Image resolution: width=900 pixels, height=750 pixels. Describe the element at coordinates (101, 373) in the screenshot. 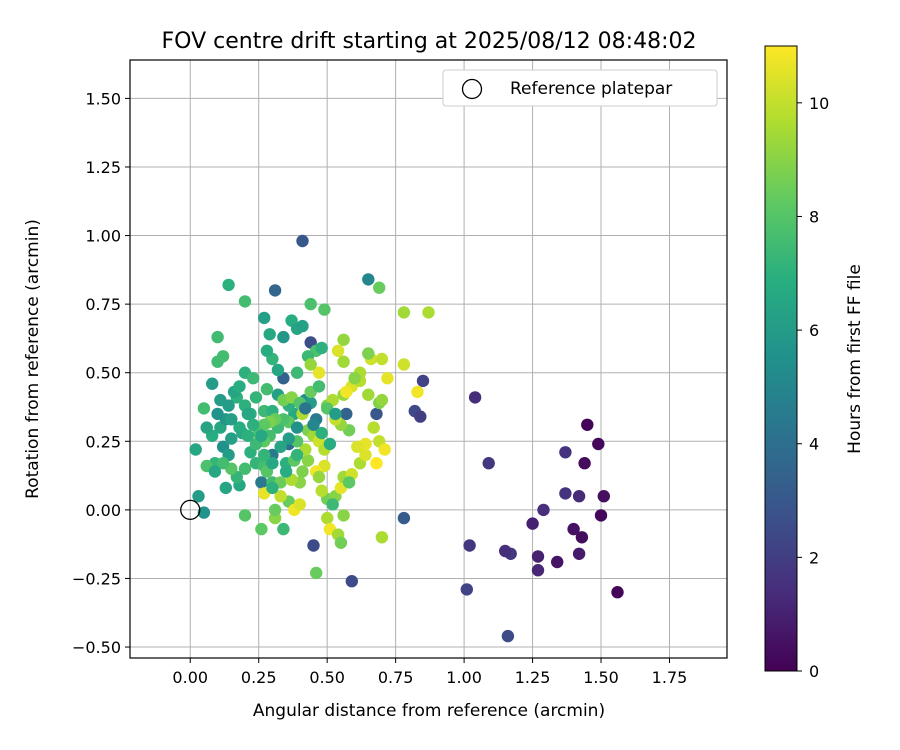

I see `y-axis-ticks: −0.50 −0.25 0.00 0.25 0.50 0.75 1.00 1.25 1.50` at that location.